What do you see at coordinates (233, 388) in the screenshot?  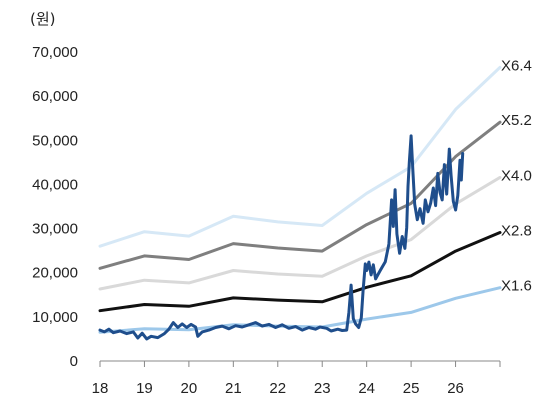 I see `x-tick-label: 21` at bounding box center [233, 388].